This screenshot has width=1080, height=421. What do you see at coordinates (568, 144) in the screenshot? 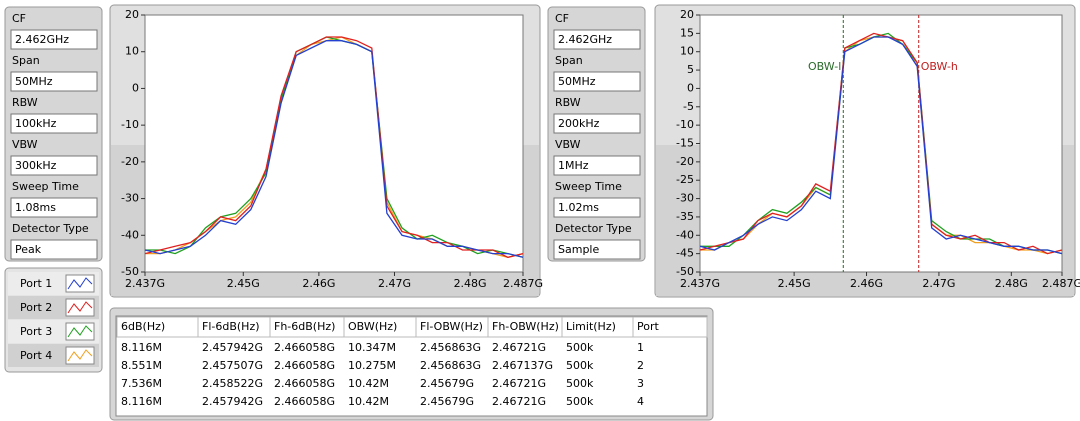
I see `setting-label: VBW` at bounding box center [568, 144].